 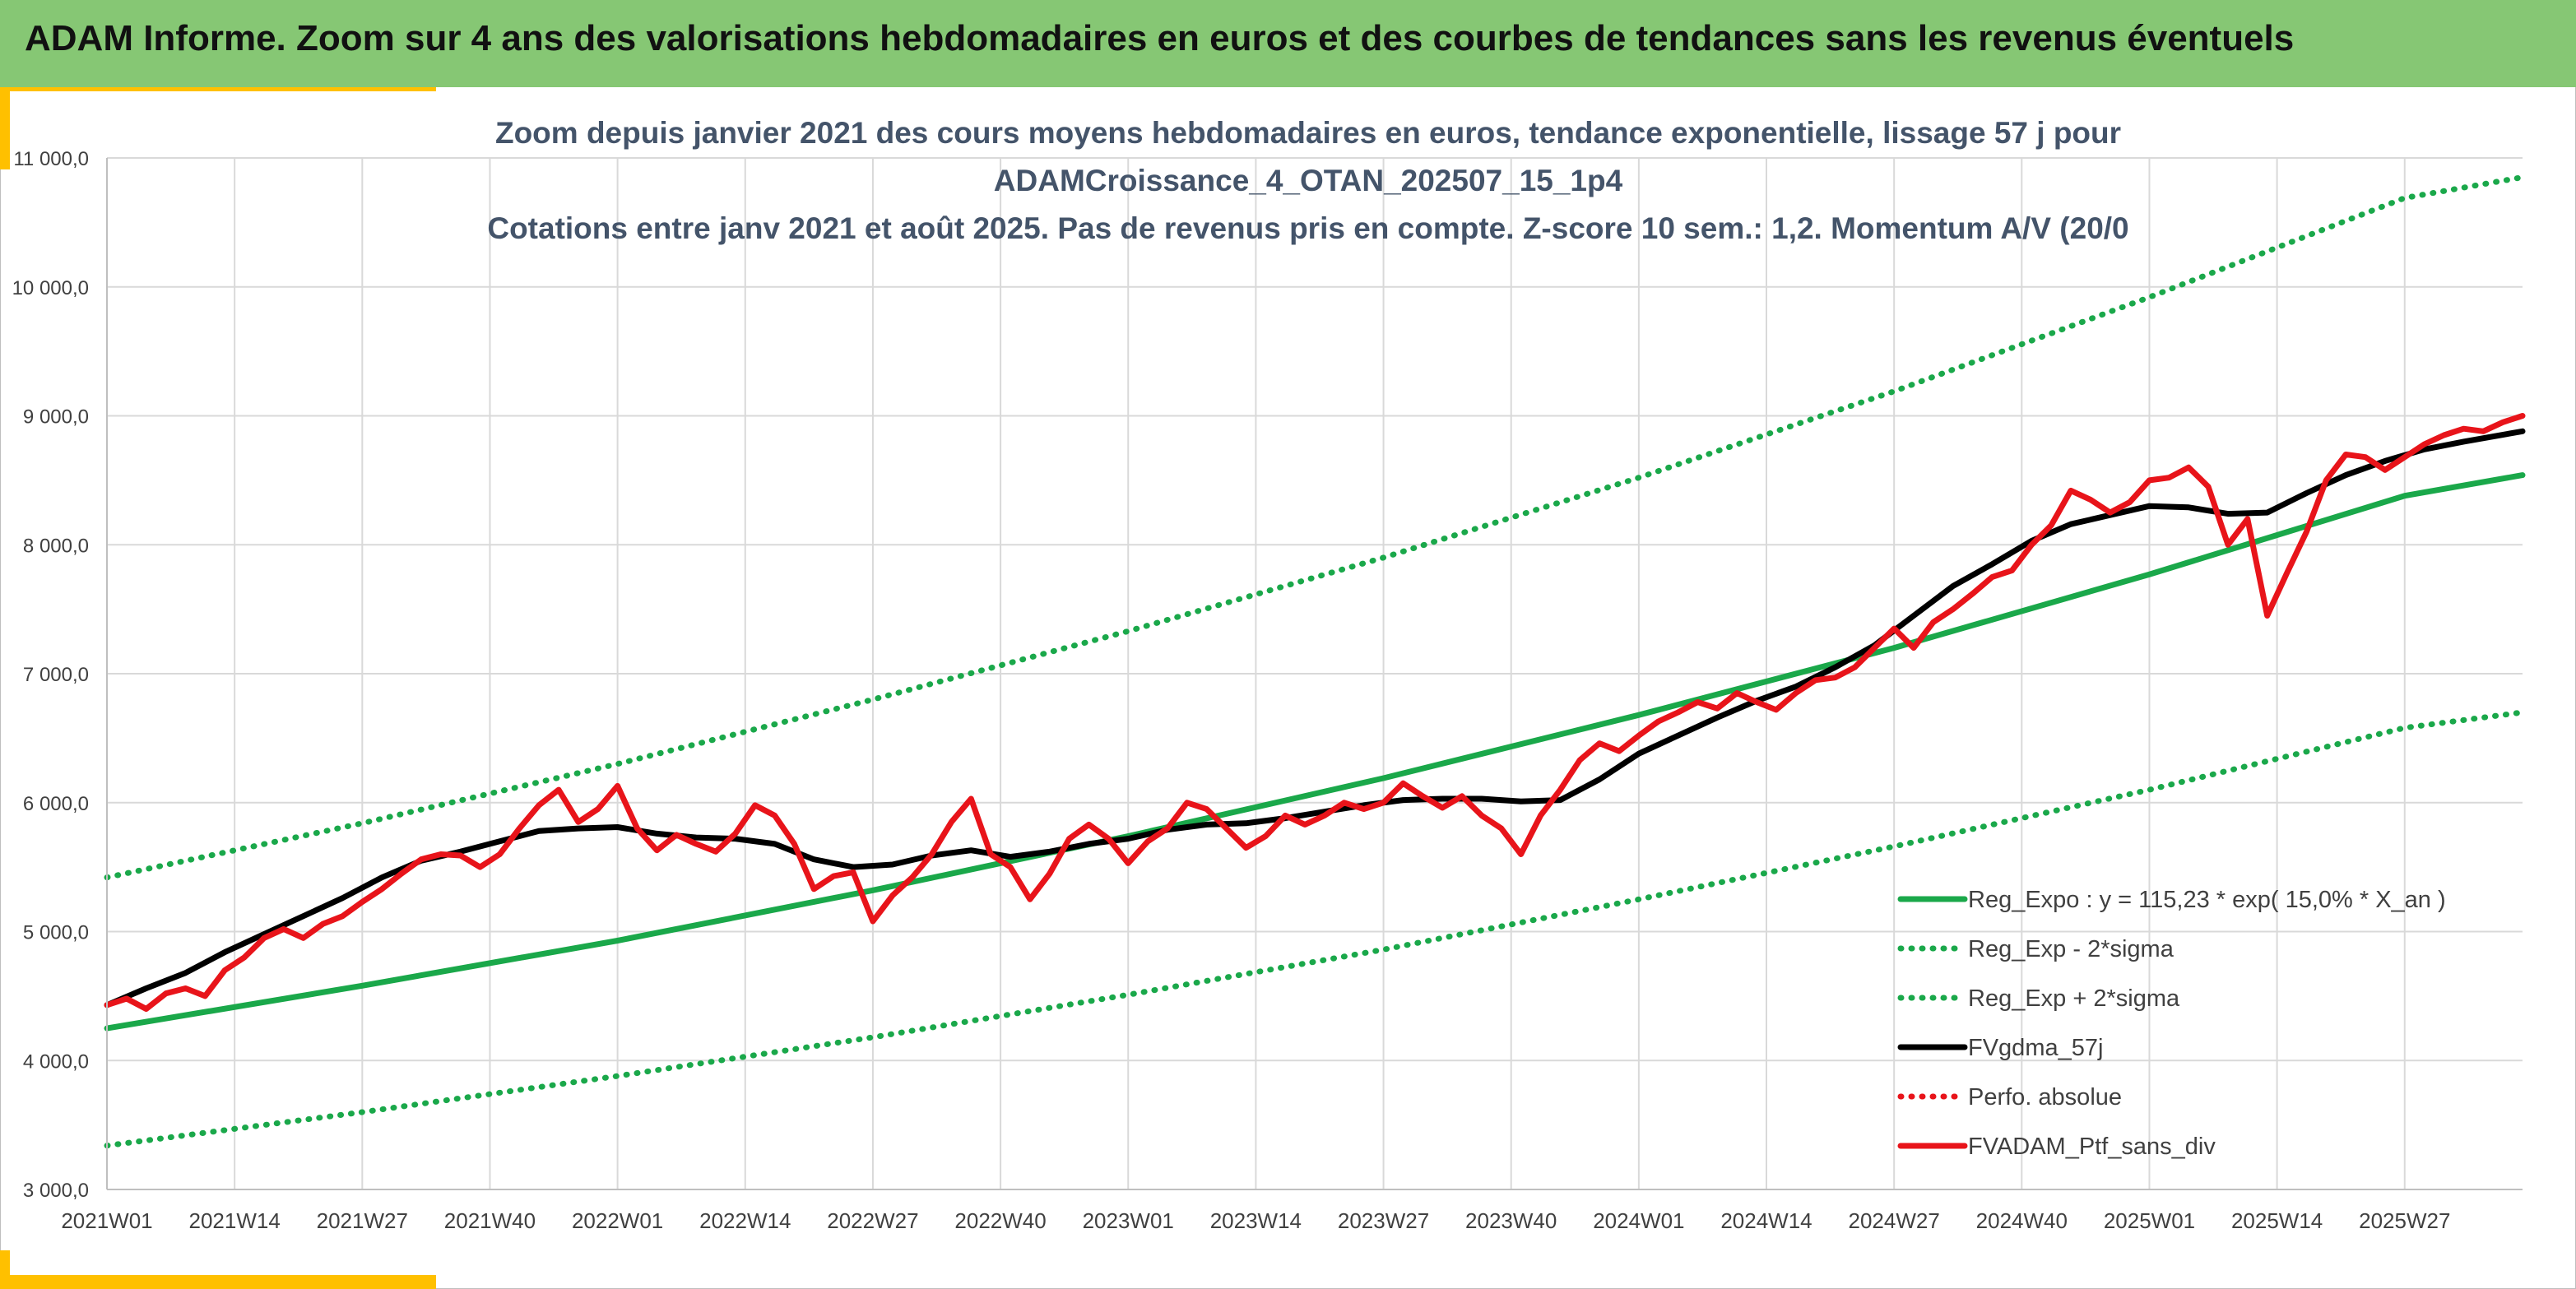 I want to click on x-tick-label: 2022W40, so click(x=1000, y=1220).